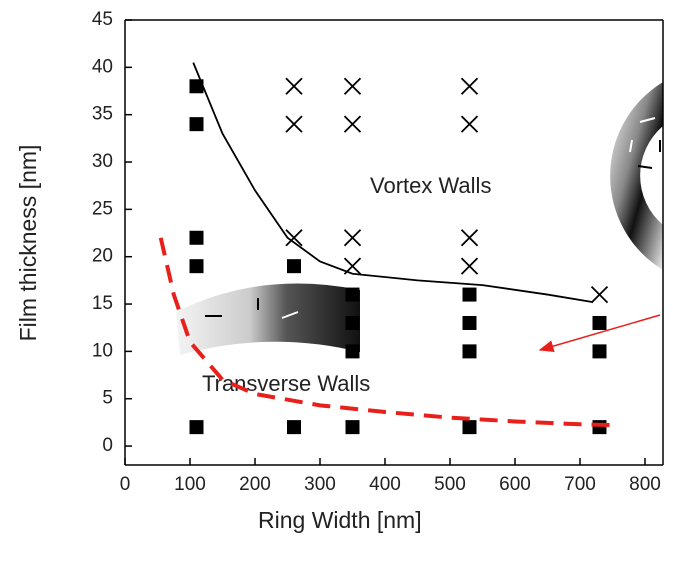  Describe the element at coordinates (102, 350) in the screenshot. I see `y-tick-label: 10` at that location.